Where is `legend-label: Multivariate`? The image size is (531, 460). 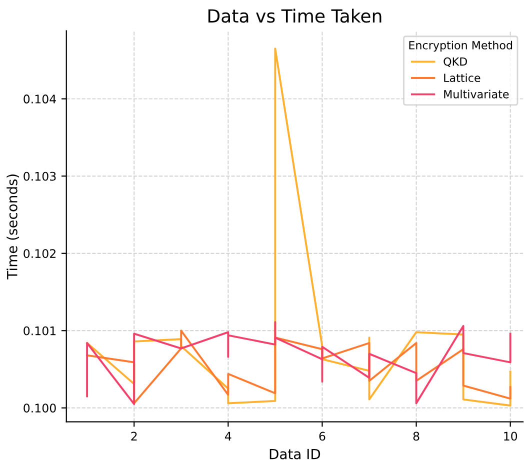
legend-label: Multivariate is located at coordinates (476, 94).